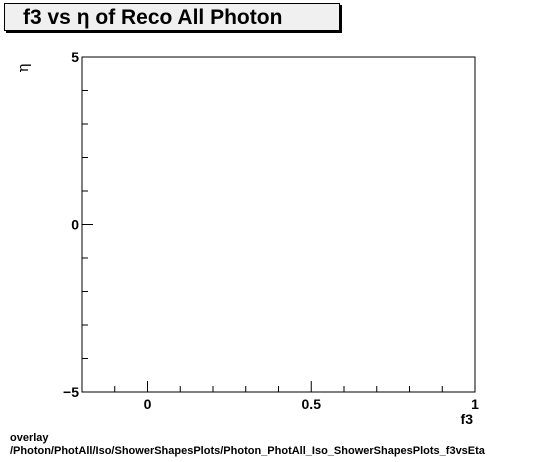 This screenshot has width=546, height=462. What do you see at coordinates (467, 419) in the screenshot?
I see `x-axis-label: f3` at bounding box center [467, 419].